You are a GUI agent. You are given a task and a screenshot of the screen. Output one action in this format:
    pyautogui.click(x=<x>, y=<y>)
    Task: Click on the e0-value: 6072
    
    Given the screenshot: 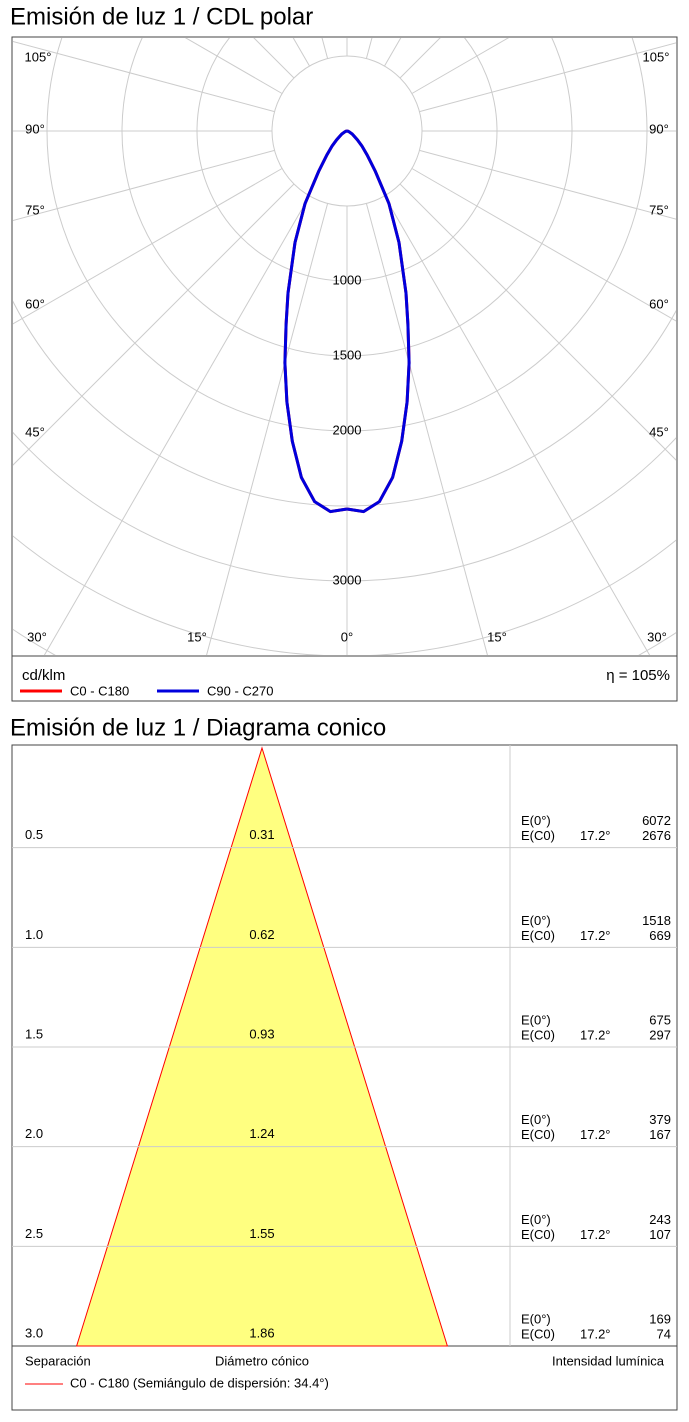 What is the action you would take?
    pyautogui.click(x=656, y=820)
    